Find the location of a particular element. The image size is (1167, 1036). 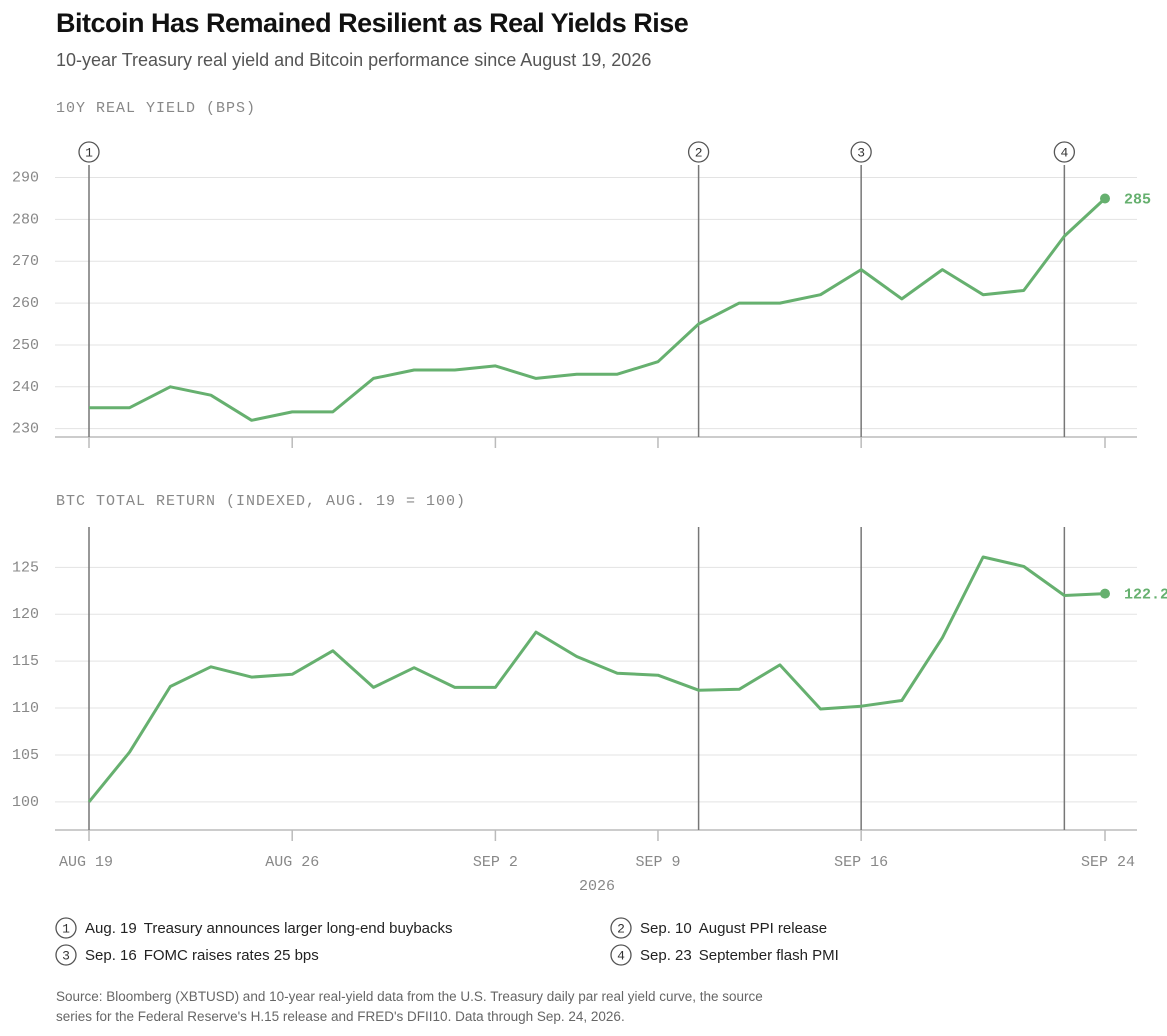

legend-date: Sep. 23 is located at coordinates (666, 955).